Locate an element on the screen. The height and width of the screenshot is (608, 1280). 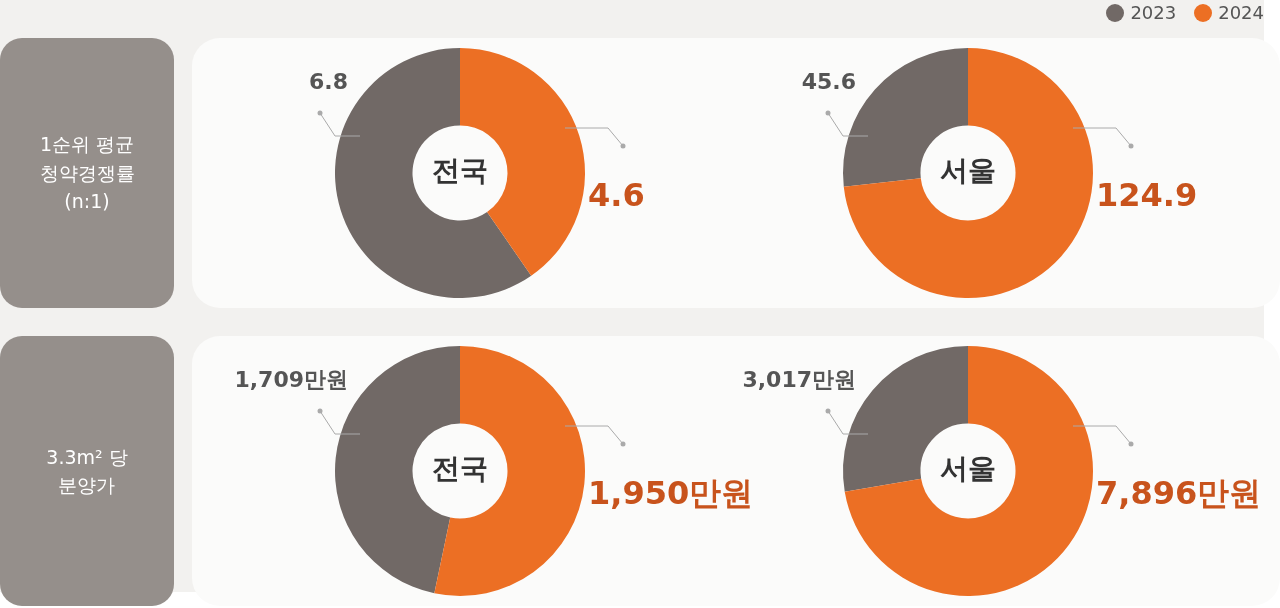
text: 3.3m² 당 분양가 is located at coordinates (87, 471).